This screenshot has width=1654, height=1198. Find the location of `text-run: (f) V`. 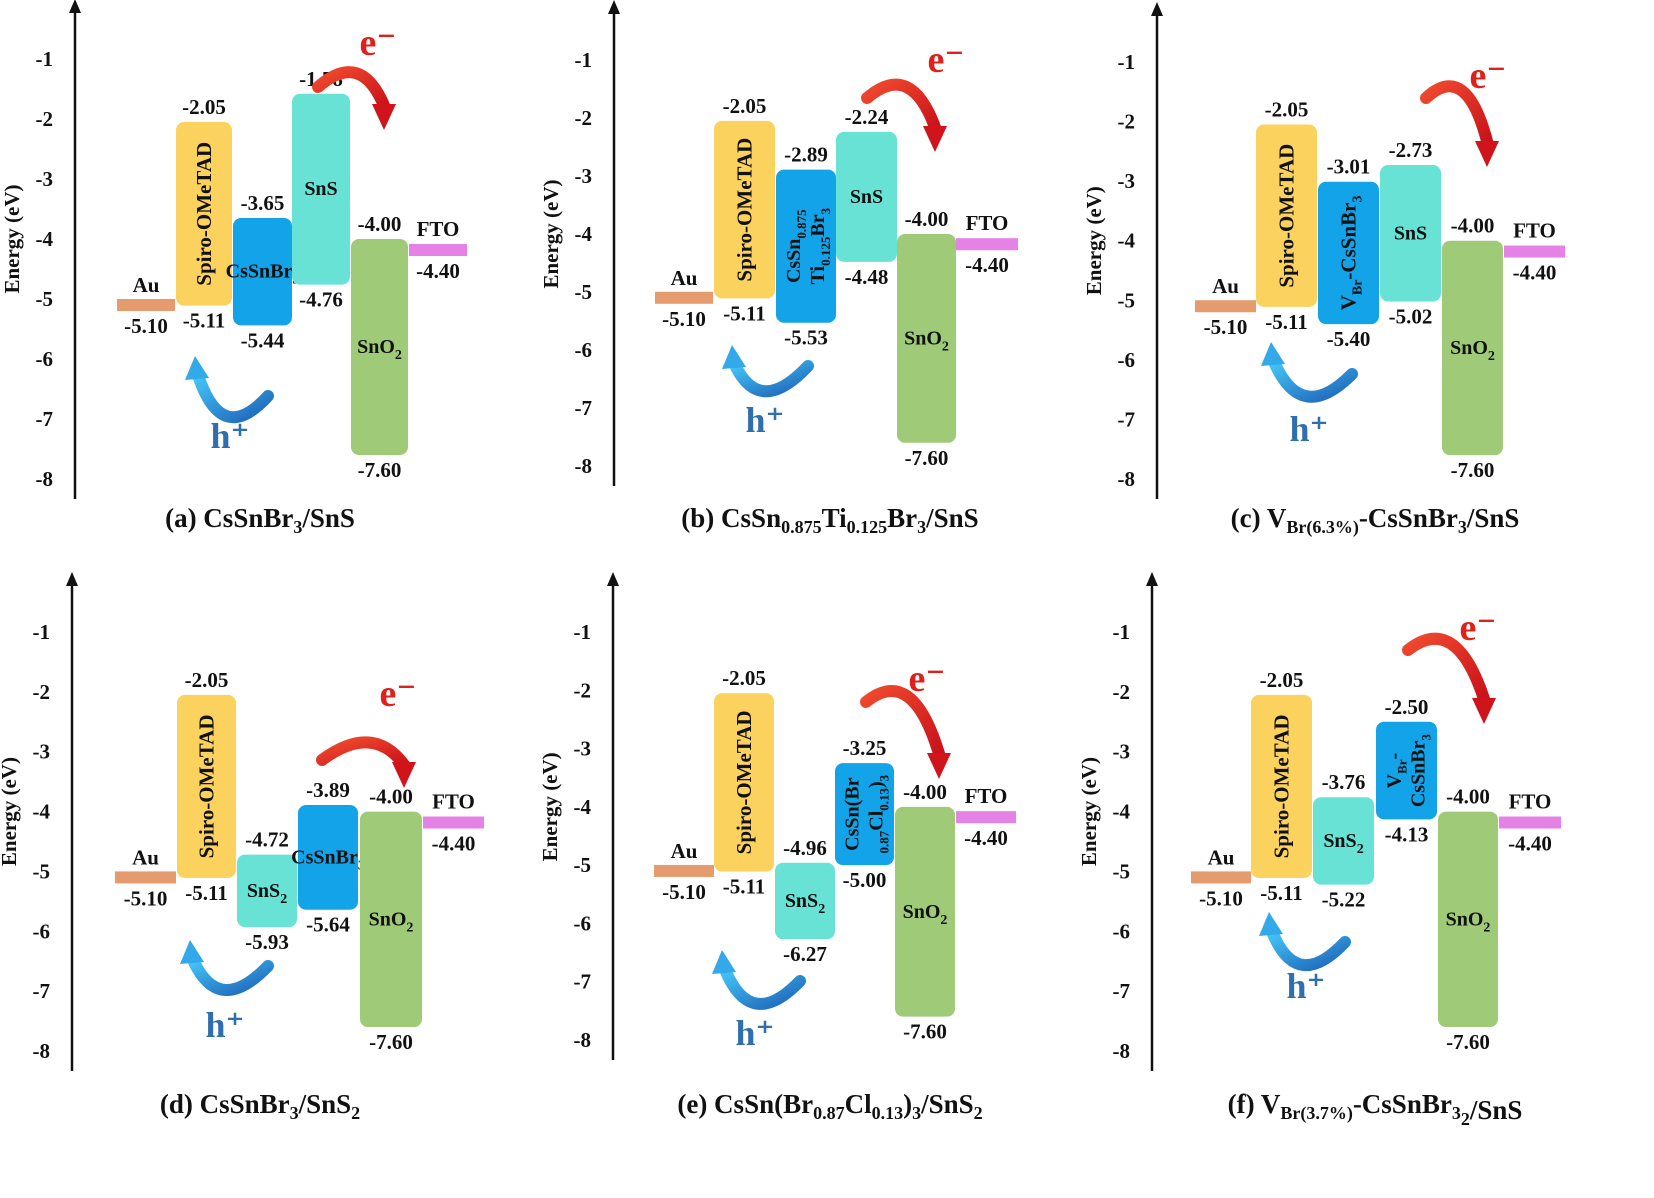

text-run: (f) V is located at coordinates (1254, 1104).